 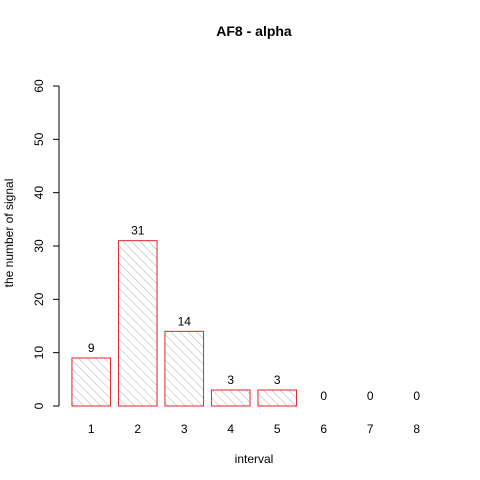 What do you see at coordinates (185, 321) in the screenshot?
I see `bar-data-label: 14` at bounding box center [185, 321].